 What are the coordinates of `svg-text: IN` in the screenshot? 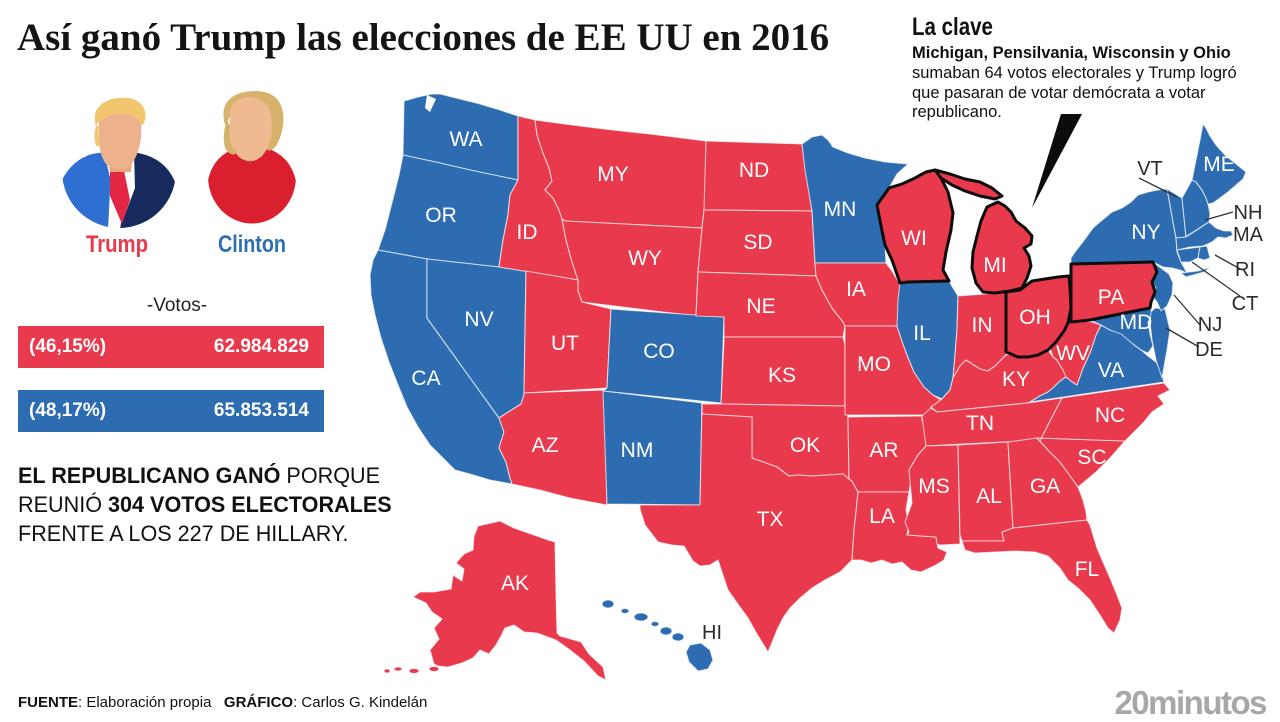 It's located at (982, 325).